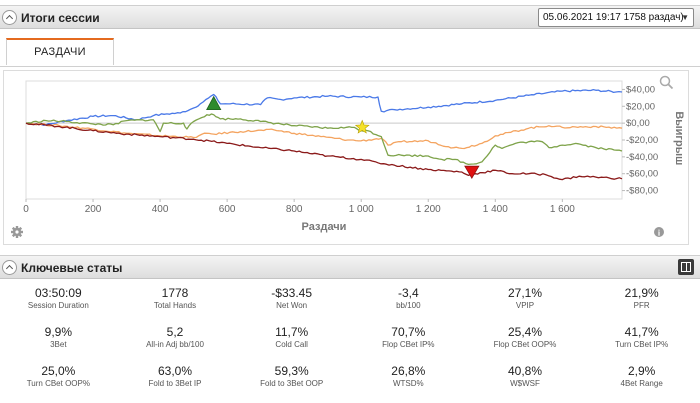 This screenshot has height=403, width=700. I want to click on collapse-stats-chevron-up-icon, so click(9, 267).